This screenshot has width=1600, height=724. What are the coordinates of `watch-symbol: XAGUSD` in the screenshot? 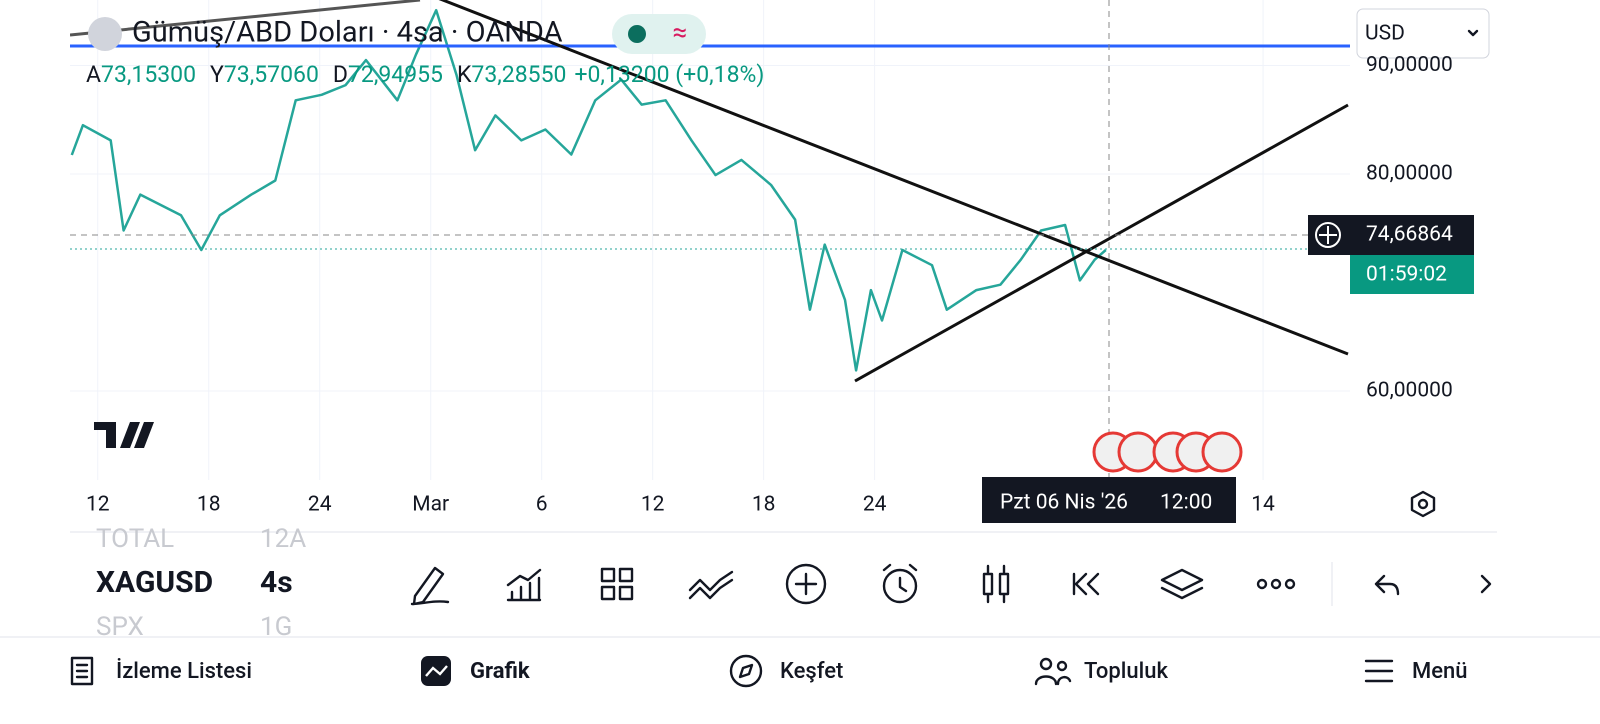 It's located at (154, 582).